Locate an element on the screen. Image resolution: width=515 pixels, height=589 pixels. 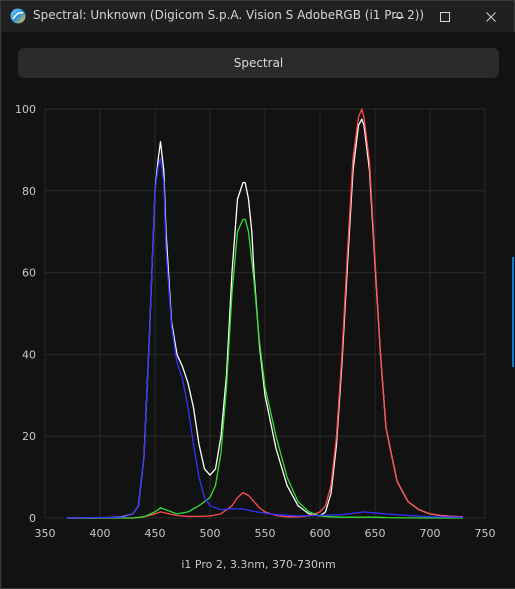
y-tick-label: 40 is located at coordinates (29, 354).